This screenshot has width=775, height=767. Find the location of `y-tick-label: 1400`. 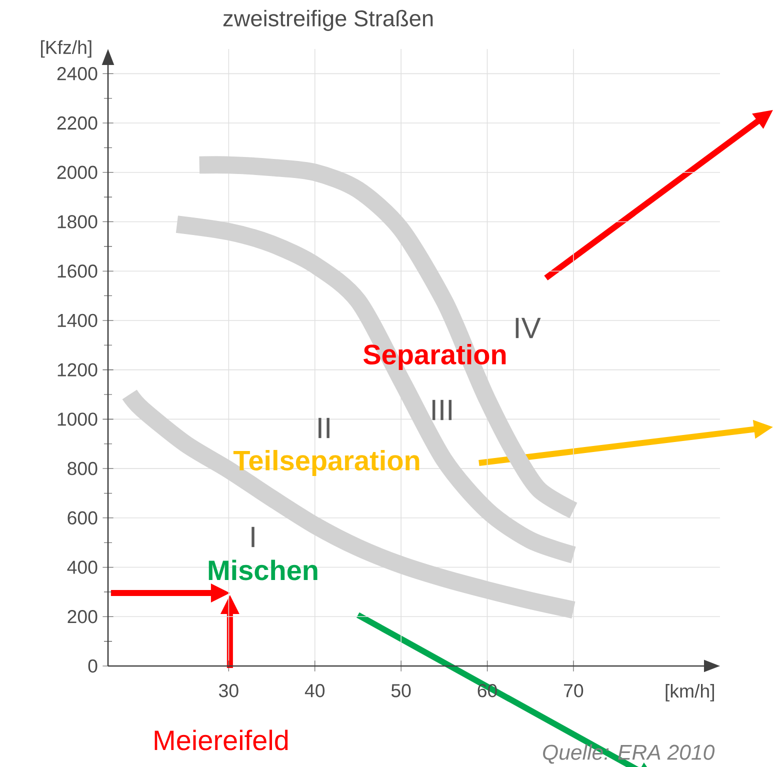

y-tick-label: 1400 is located at coordinates (78, 321).